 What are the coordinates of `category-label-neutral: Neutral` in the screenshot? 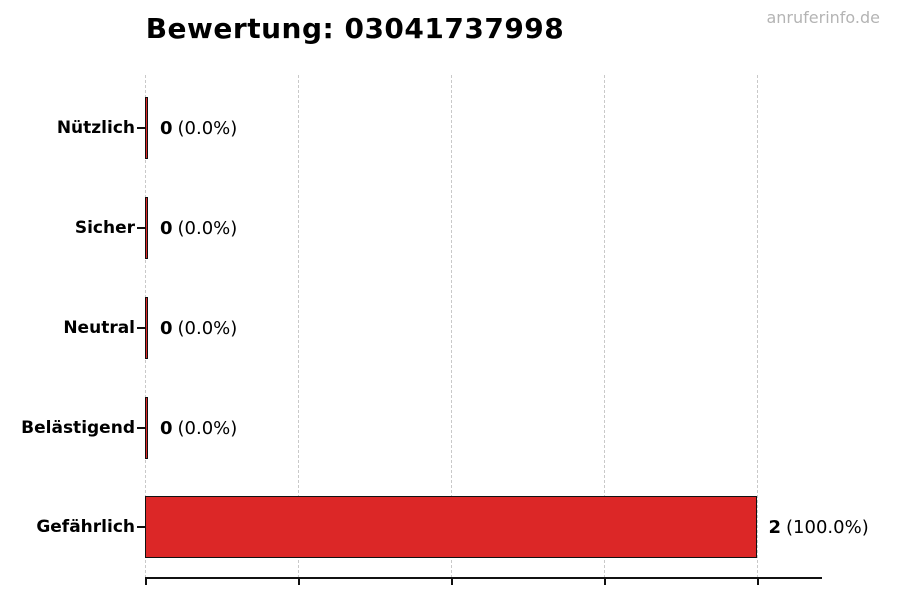 It's located at (99, 328).